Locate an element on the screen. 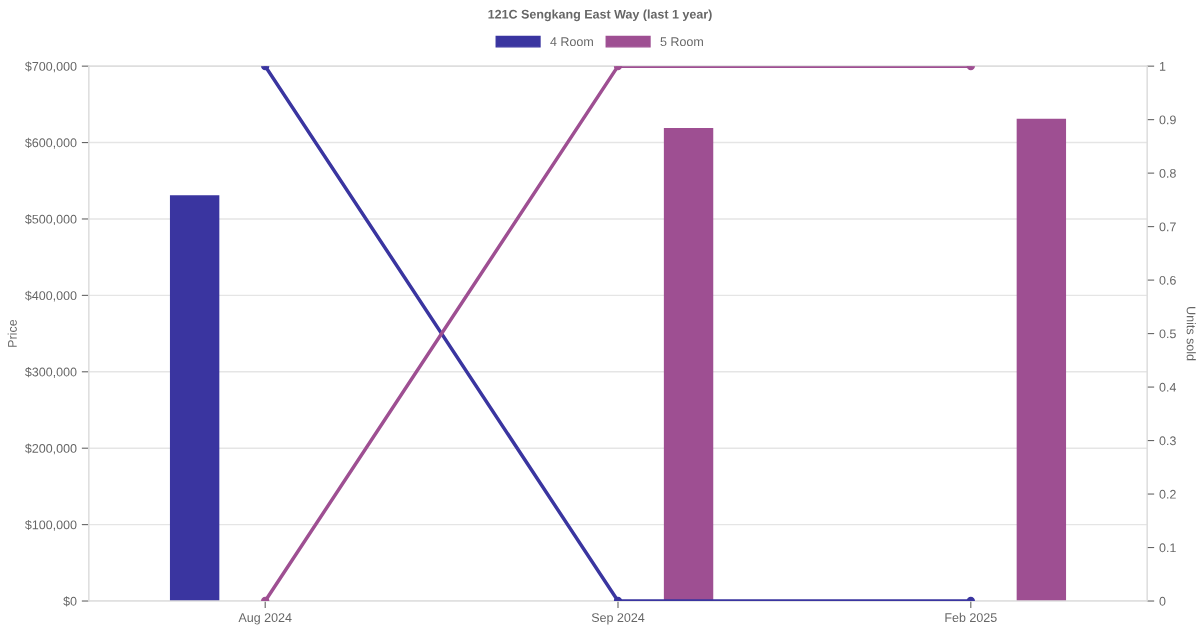 The height and width of the screenshot is (630, 1200). y2-tick-label: 0 is located at coordinates (1162, 601).